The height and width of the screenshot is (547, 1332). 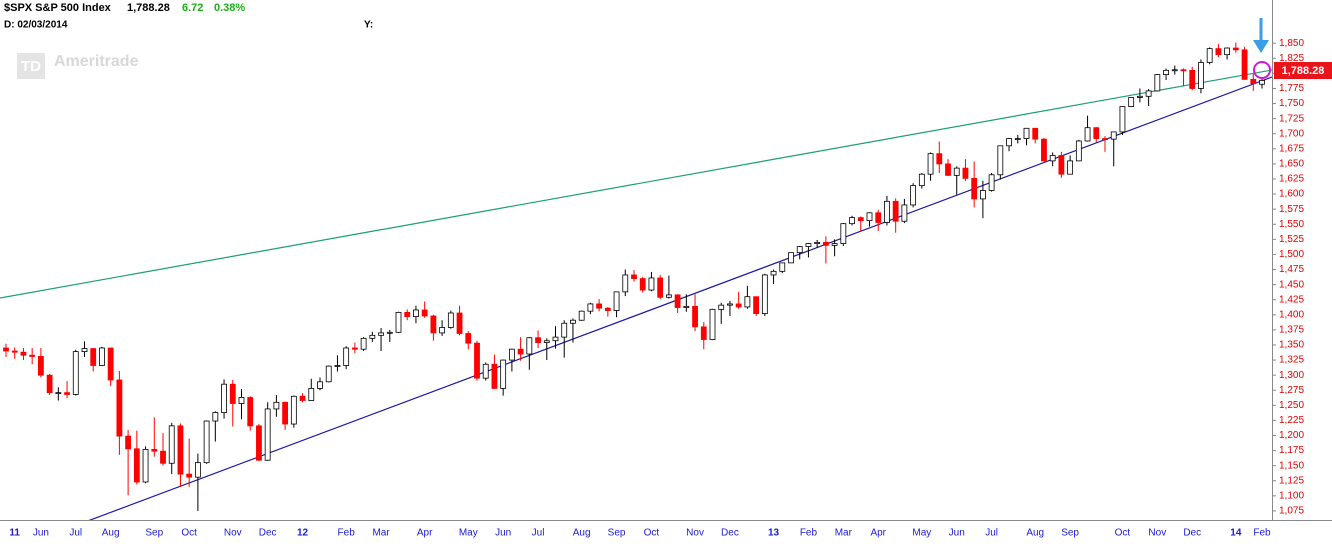 What do you see at coordinates (878, 533) in the screenshot?
I see `x-tick-label: Apr` at bounding box center [878, 533].